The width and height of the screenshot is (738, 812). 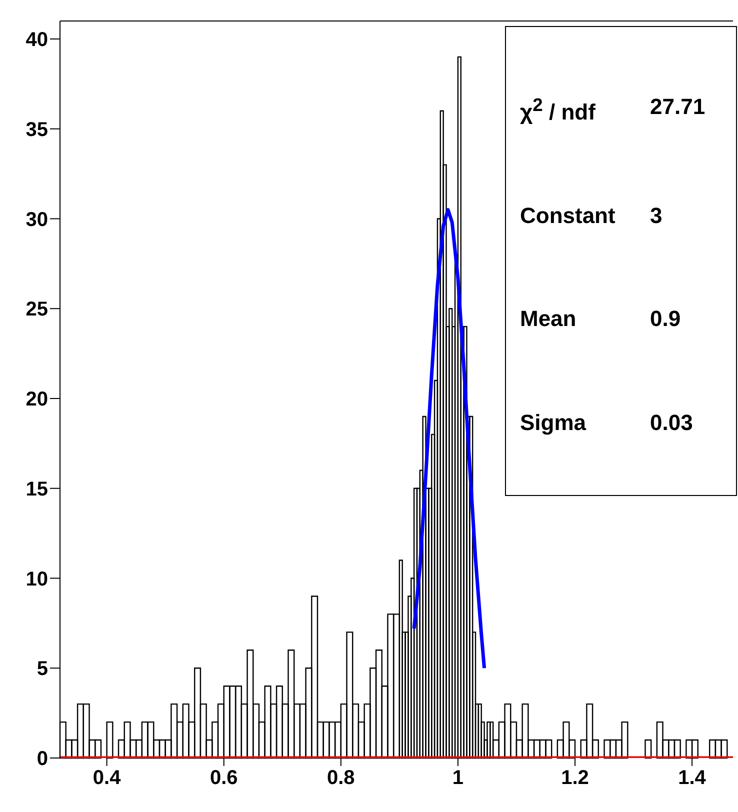 I want to click on x-tick-label: 1, so click(x=458, y=778).